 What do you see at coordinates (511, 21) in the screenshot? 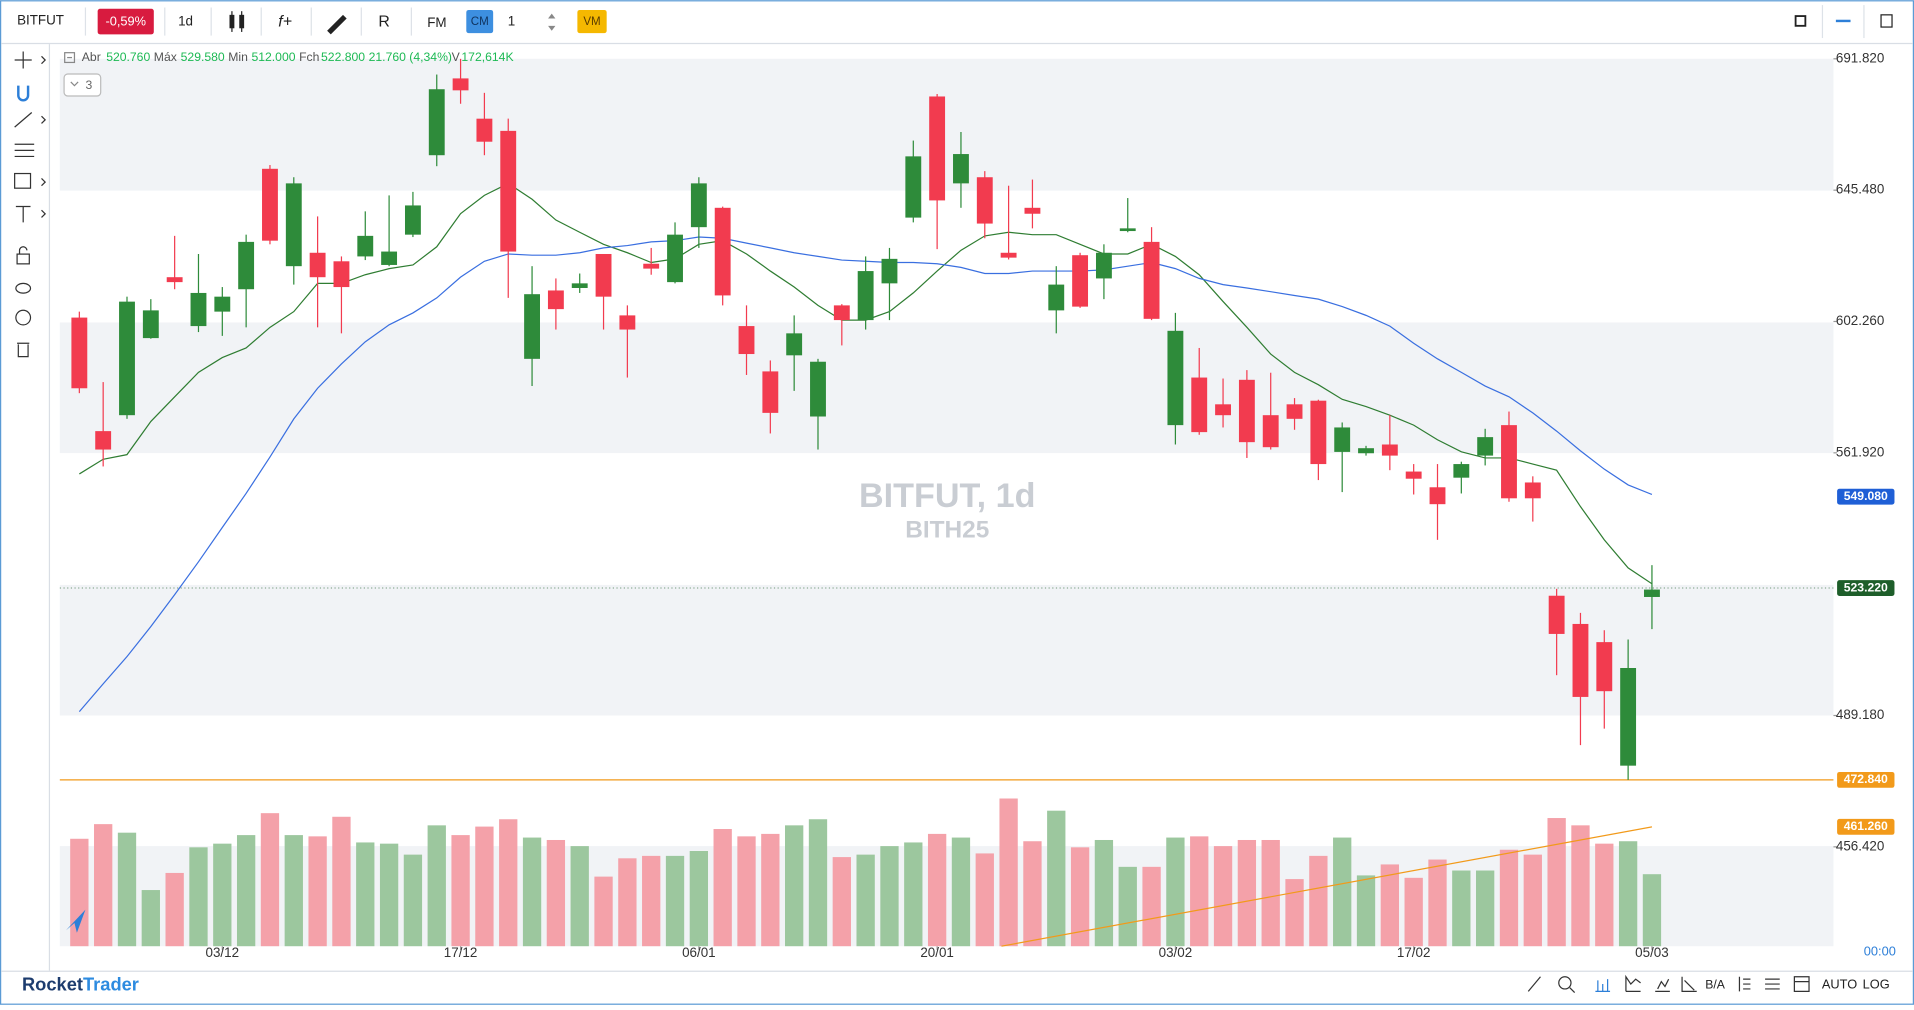
I see `count: 1` at bounding box center [511, 21].